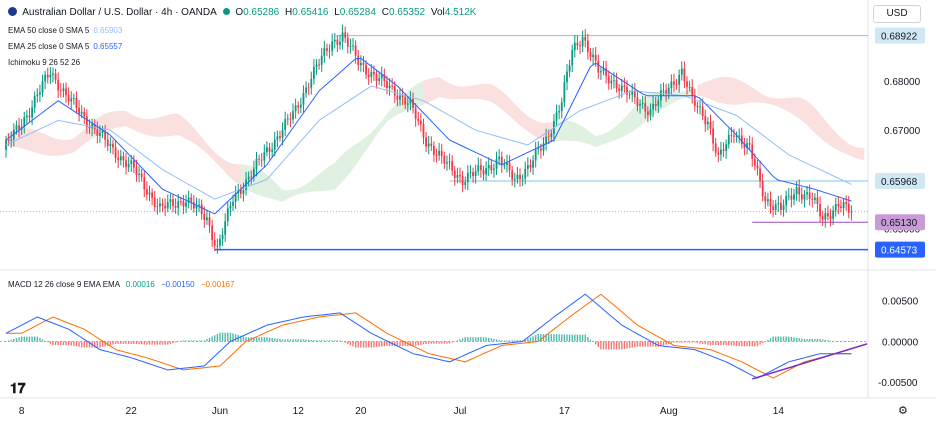 The width and height of the screenshot is (936, 426). I want to click on indicator-ichimoku: Ichimoku 9 26 52 26, so click(44, 62).